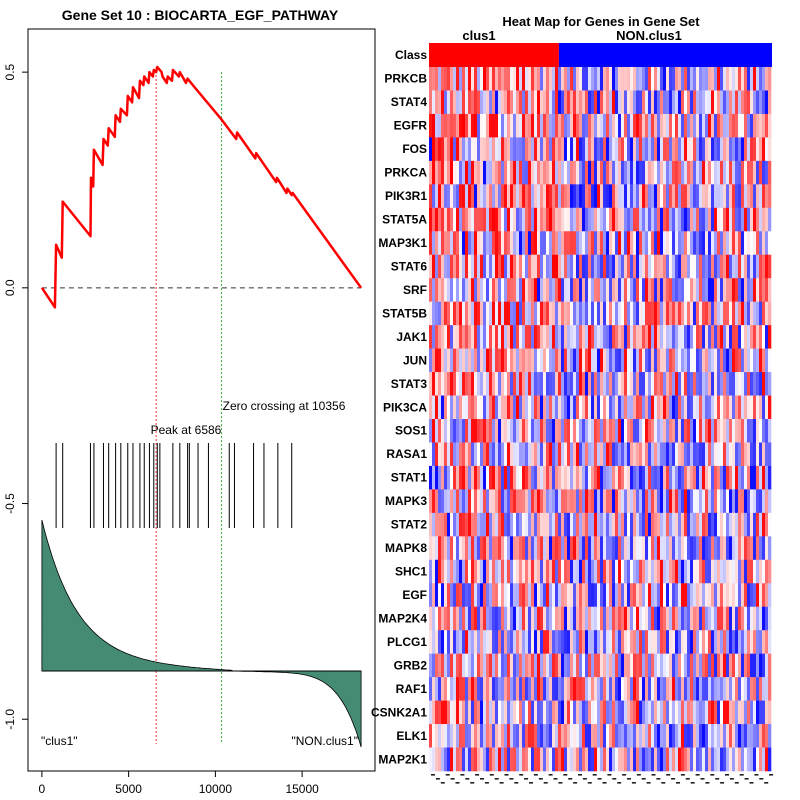 The width and height of the screenshot is (800, 800). What do you see at coordinates (201, 633) in the screenshot?
I see `ranked-metric-area` at bounding box center [201, 633].